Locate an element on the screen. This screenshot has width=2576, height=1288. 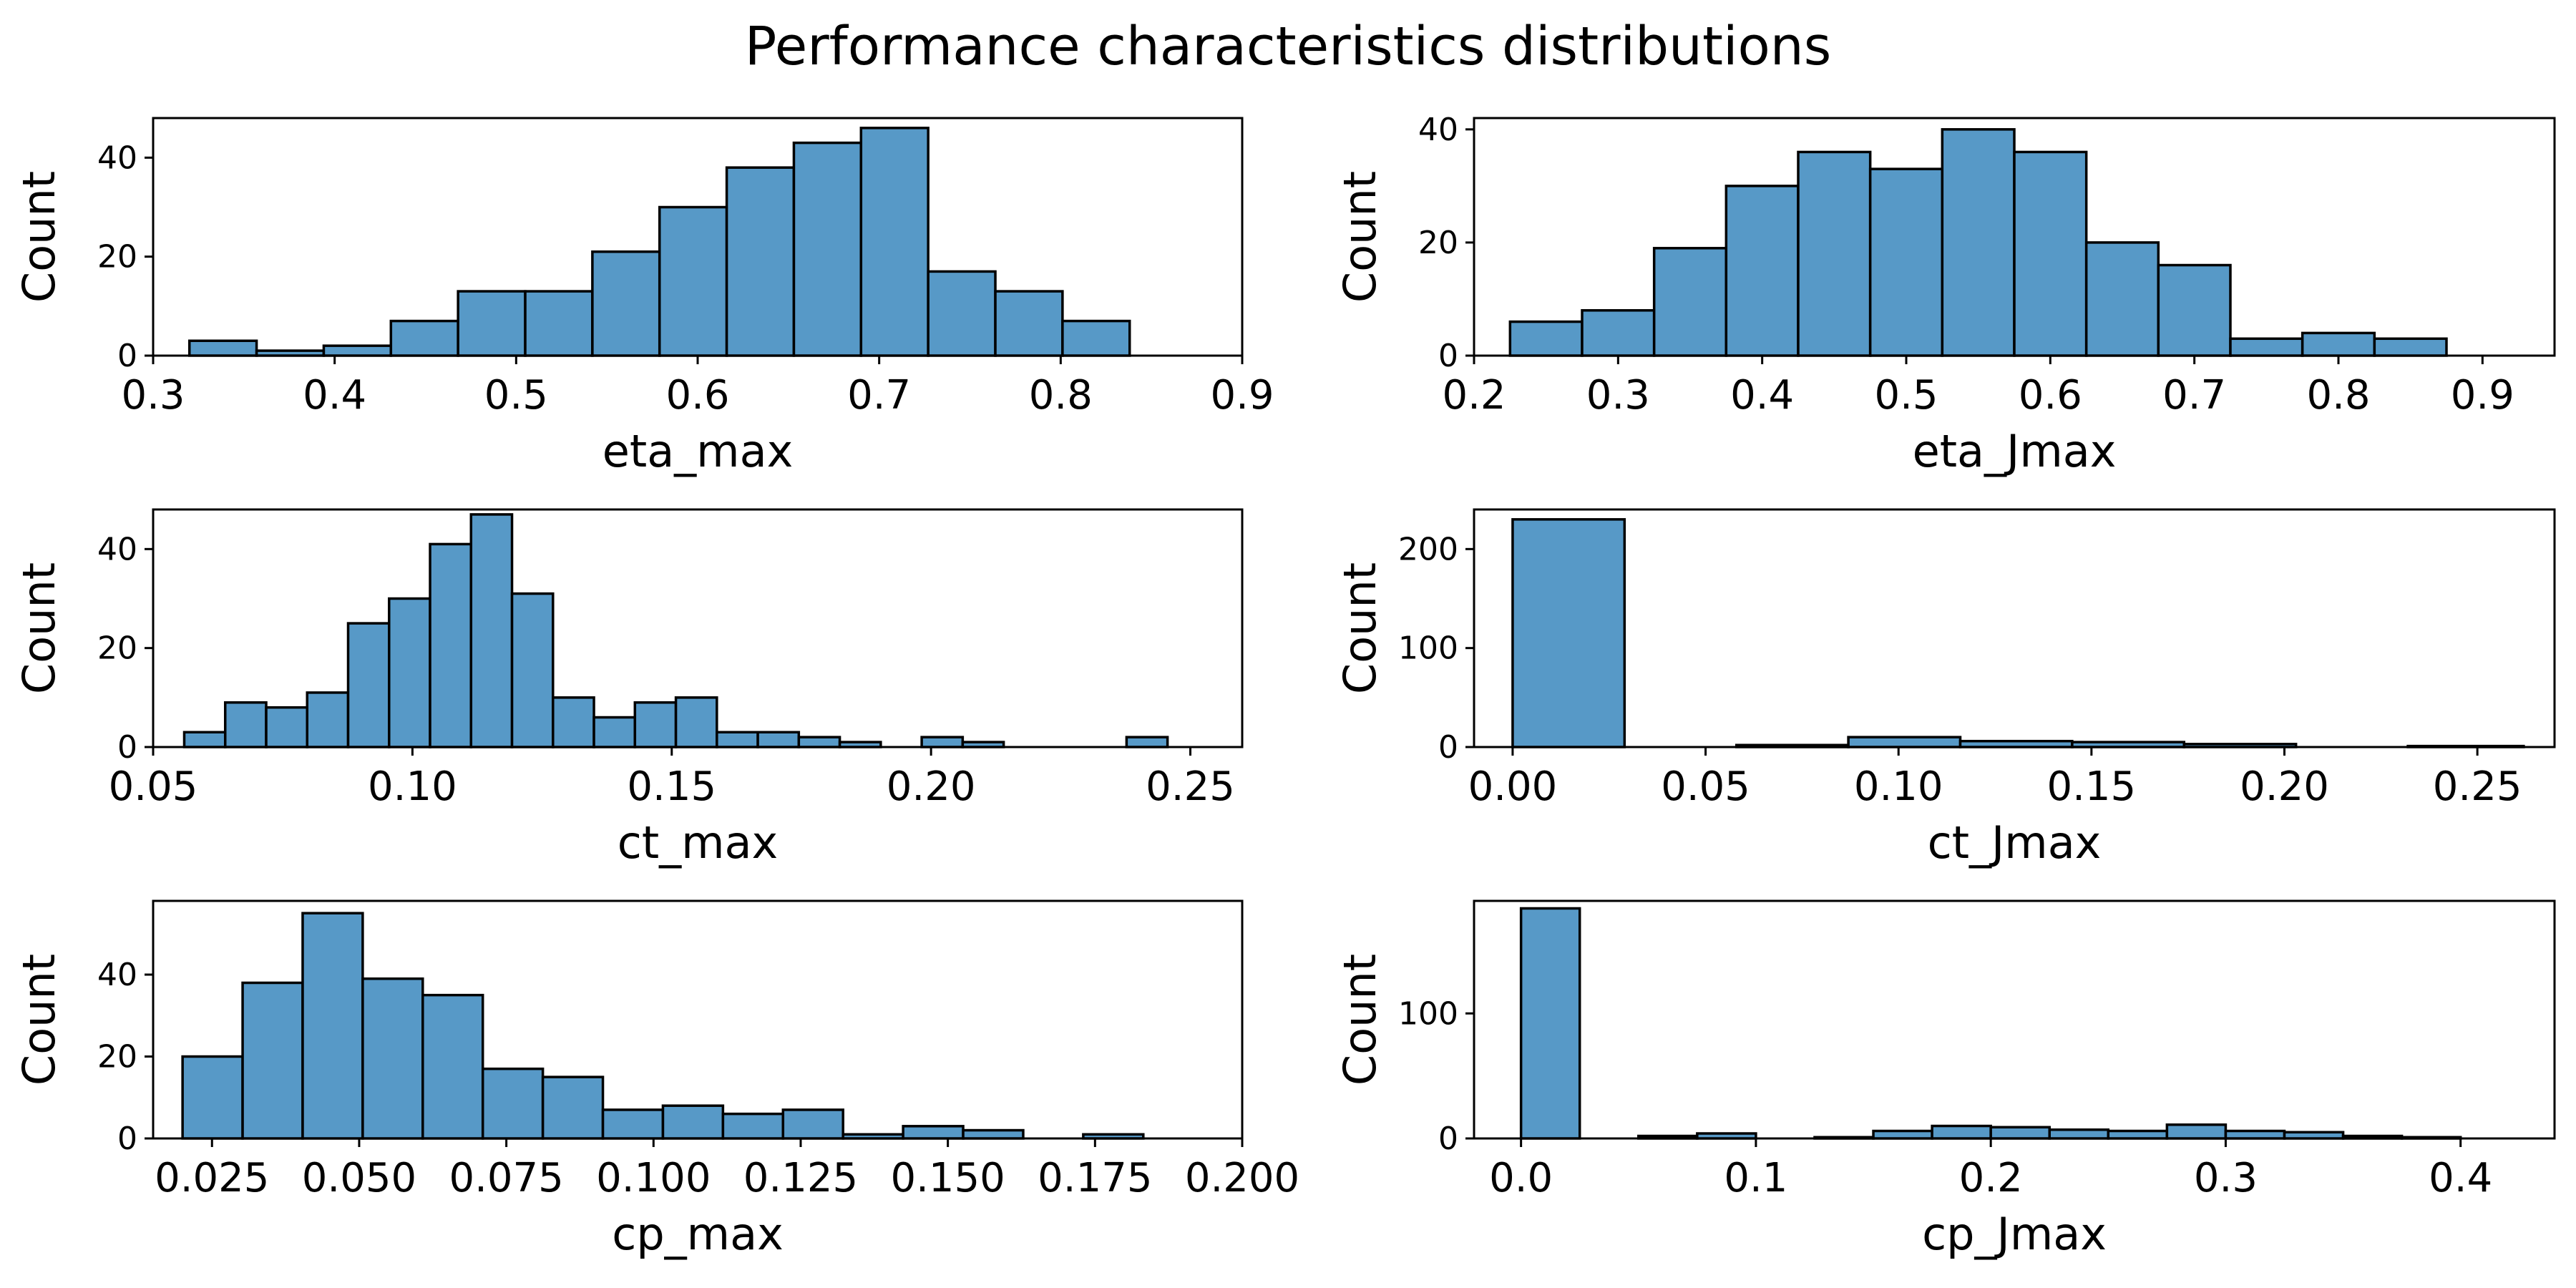
x-tick-label: 0.25 is located at coordinates (2477, 786).